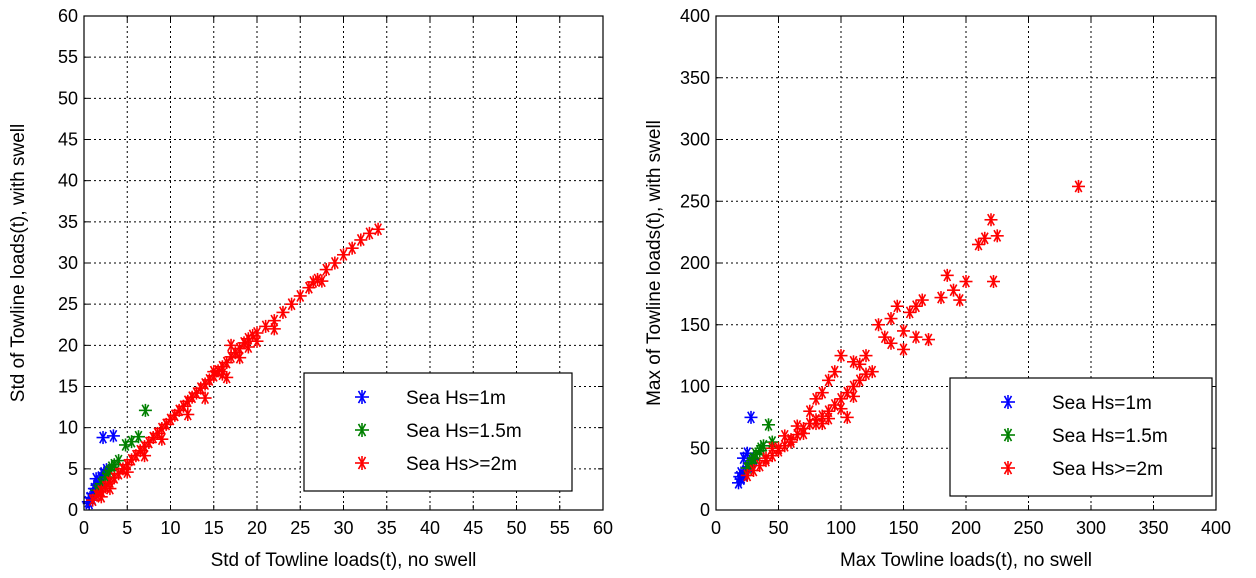  What do you see at coordinates (68, 98) in the screenshot?
I see `y-tick-label: 50` at bounding box center [68, 98].